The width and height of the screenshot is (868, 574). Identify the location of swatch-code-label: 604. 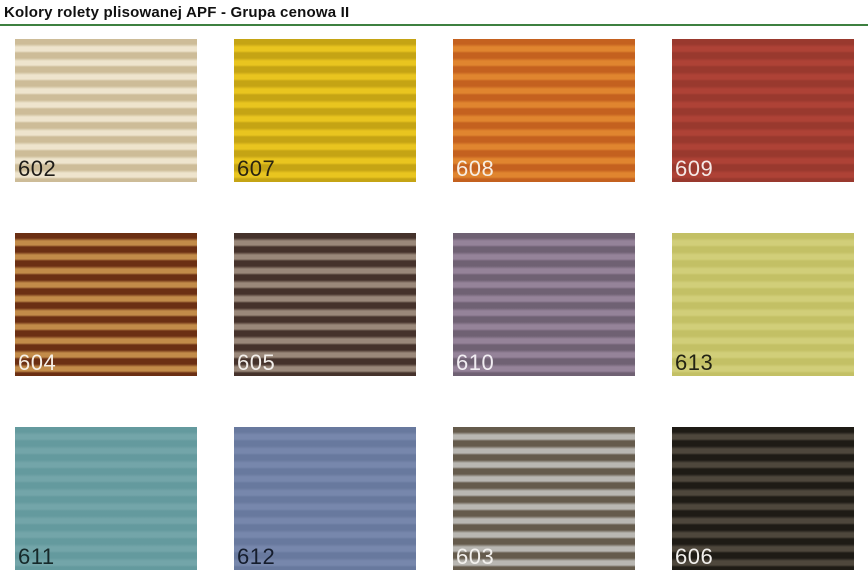
(37, 362).